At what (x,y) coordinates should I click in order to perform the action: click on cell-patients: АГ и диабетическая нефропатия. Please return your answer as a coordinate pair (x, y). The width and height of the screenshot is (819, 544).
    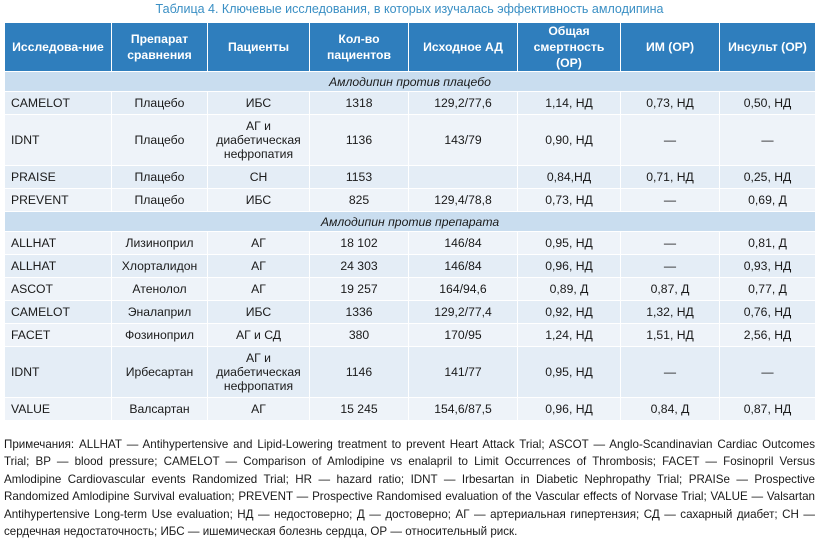
    Looking at the image, I should click on (258, 140).